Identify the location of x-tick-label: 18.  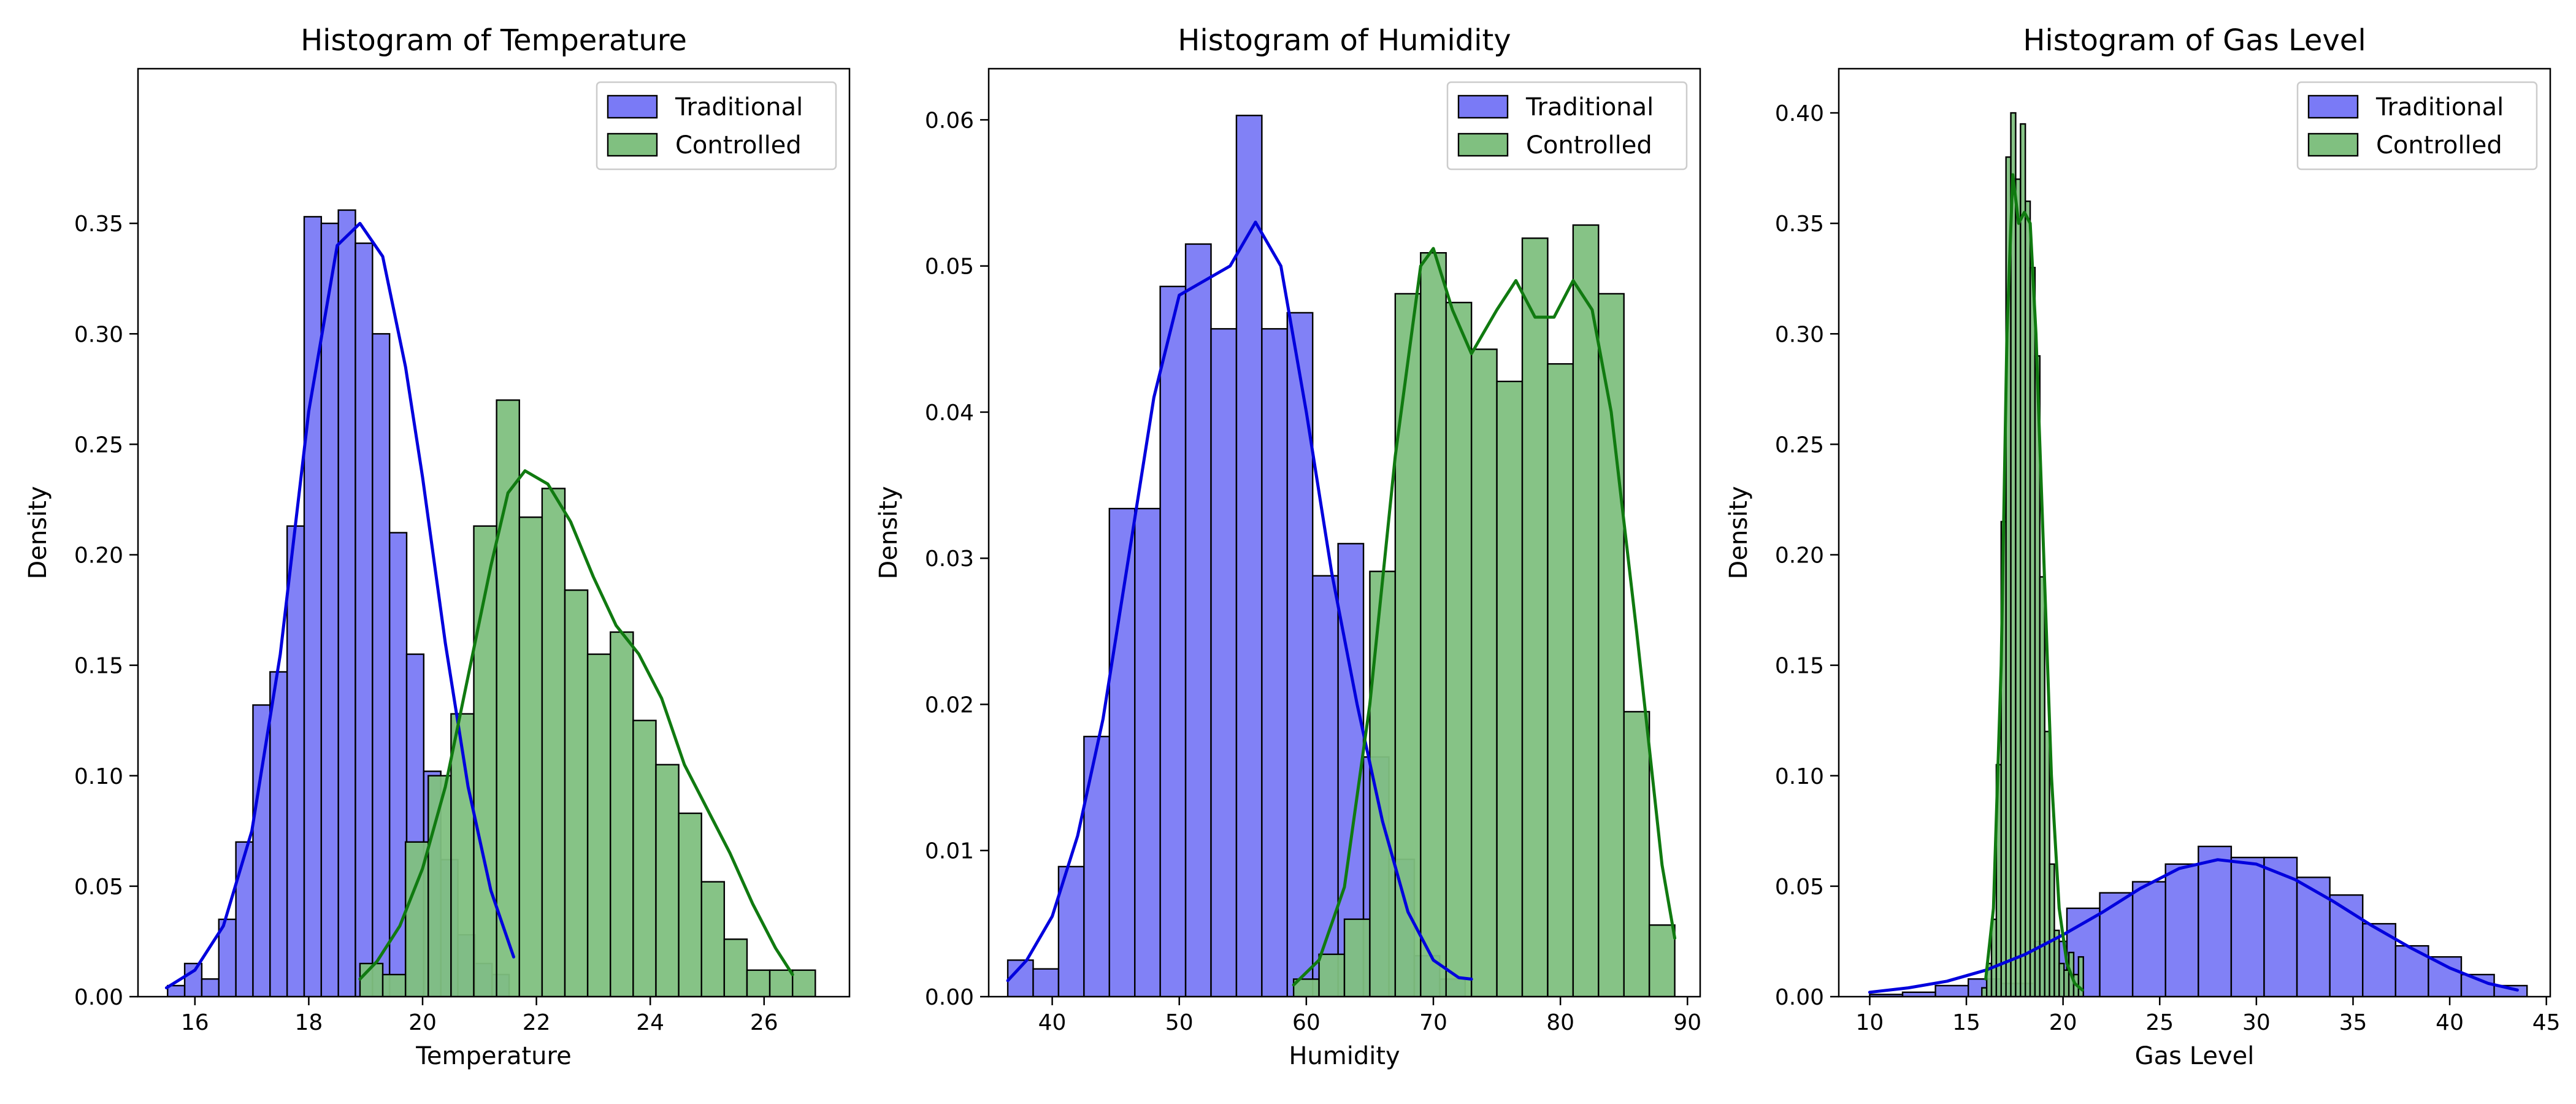
(308, 1022).